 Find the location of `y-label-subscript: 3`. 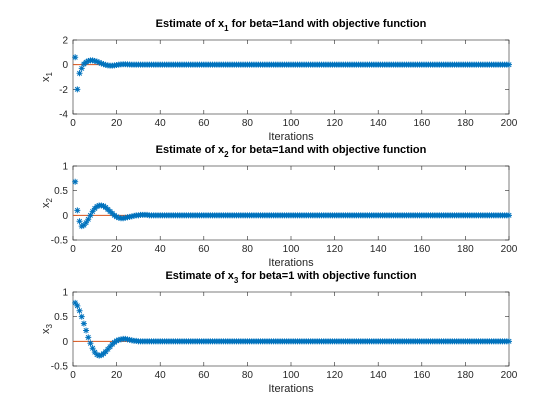

y-label-subscript: 3 is located at coordinates (49, 325).